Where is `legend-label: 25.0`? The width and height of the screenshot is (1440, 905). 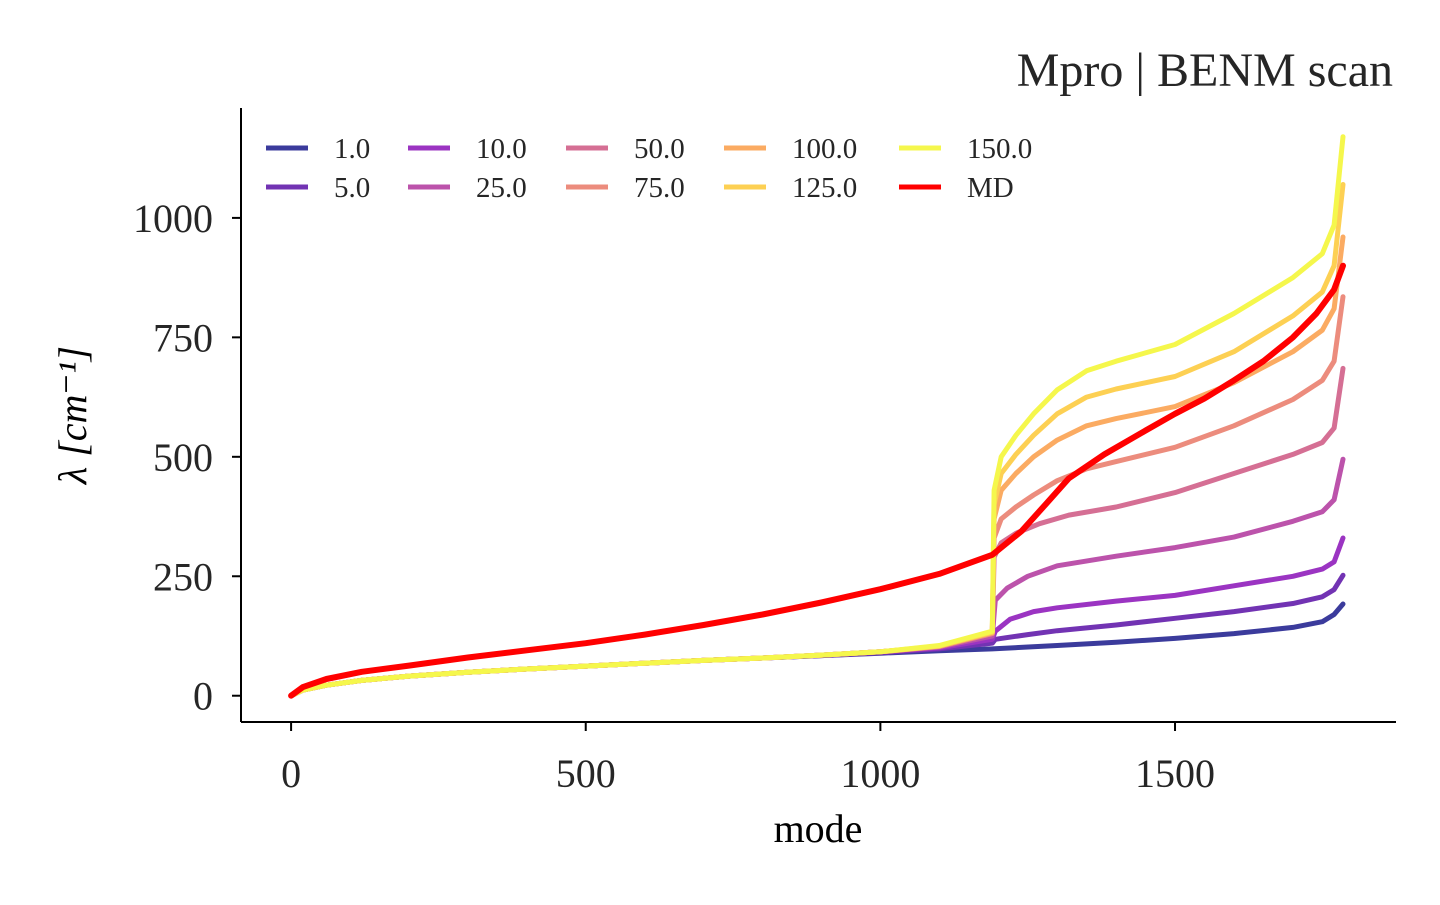 legend-label: 25.0 is located at coordinates (501, 188).